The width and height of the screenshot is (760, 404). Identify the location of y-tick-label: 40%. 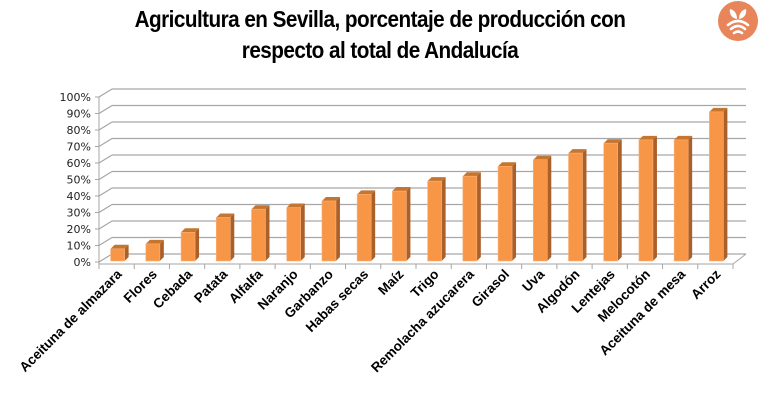
(79, 196).